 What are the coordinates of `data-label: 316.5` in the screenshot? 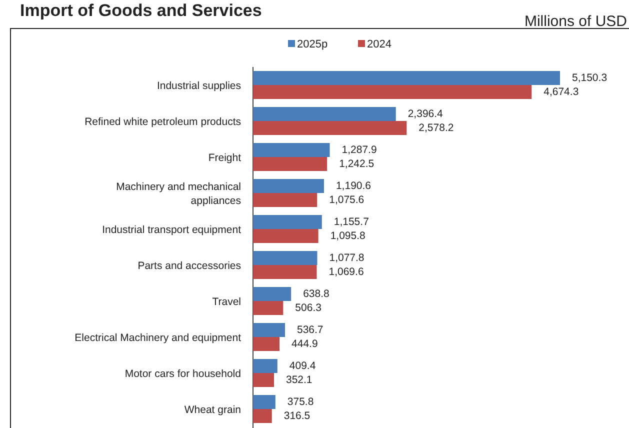 It's located at (297, 416).